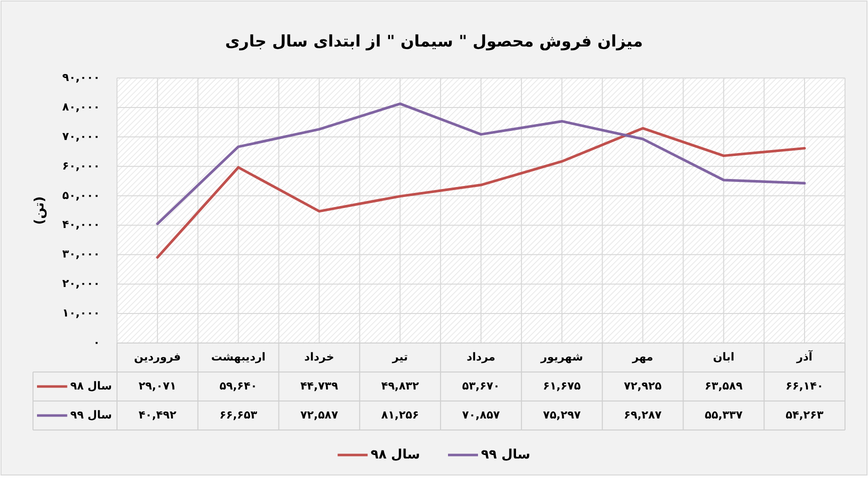 The width and height of the screenshot is (868, 480). Describe the element at coordinates (96, 343) in the screenshot. I see `y-tick-label: ۰` at that location.